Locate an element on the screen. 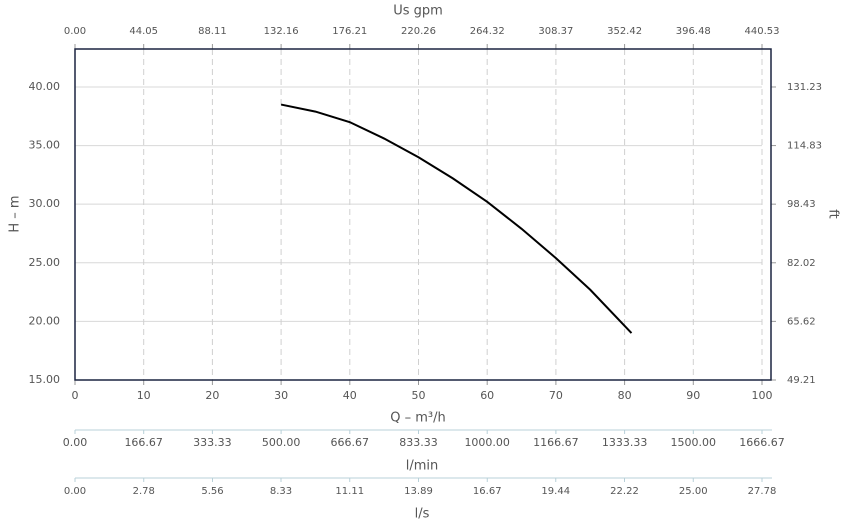 Image resolution: width=845 pixels, height=526 pixels. axis-tick-label: 1333.33 is located at coordinates (625, 442).